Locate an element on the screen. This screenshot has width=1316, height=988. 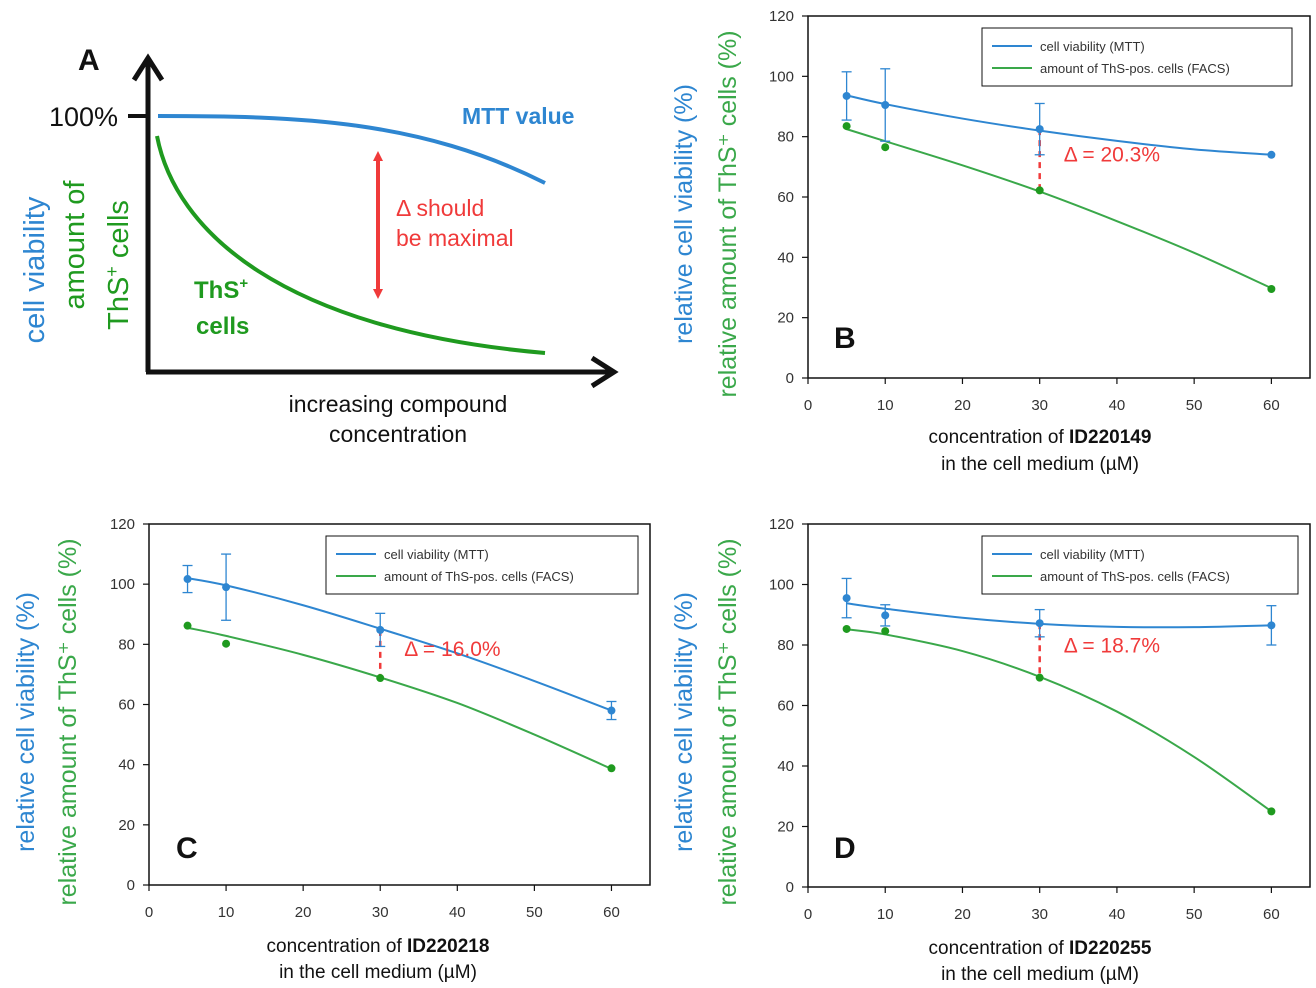
panel-a-ths-label: ThS+ is located at coordinates (221, 289).